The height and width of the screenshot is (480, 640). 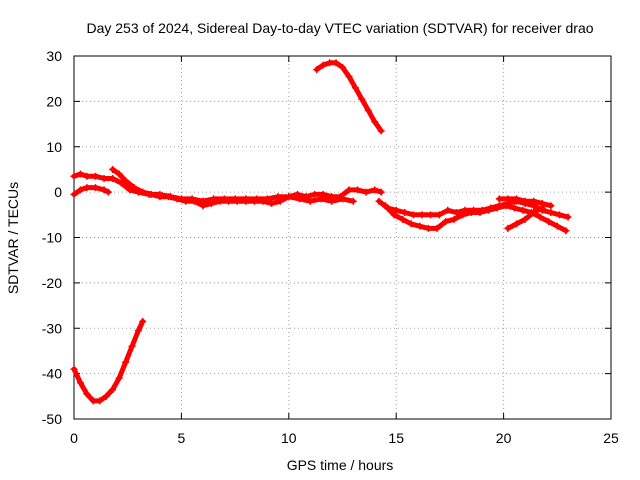 What do you see at coordinates (74, 438) in the screenshot?
I see `x-tick-label: 0` at bounding box center [74, 438].